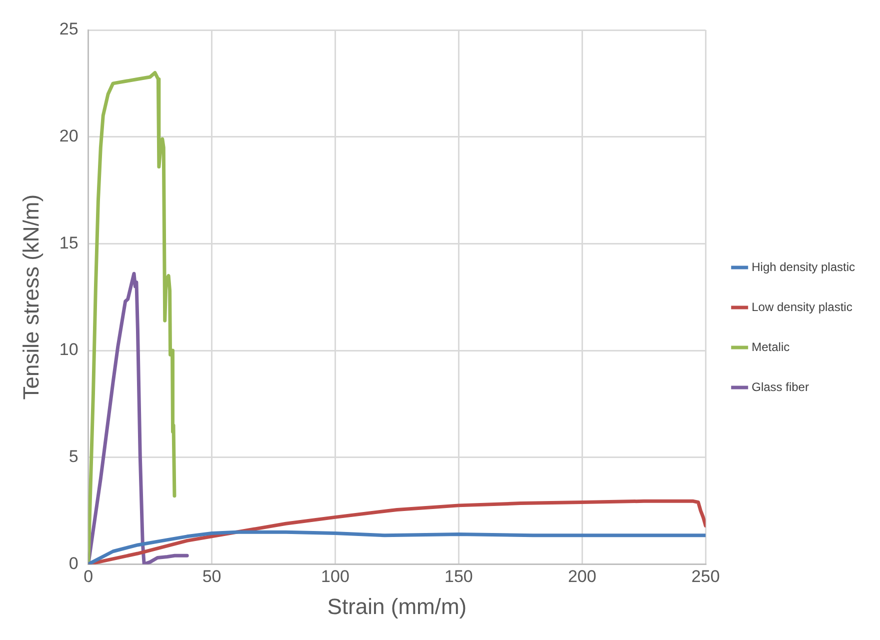  I want to click on y-tick-label: 0, so click(73, 563).